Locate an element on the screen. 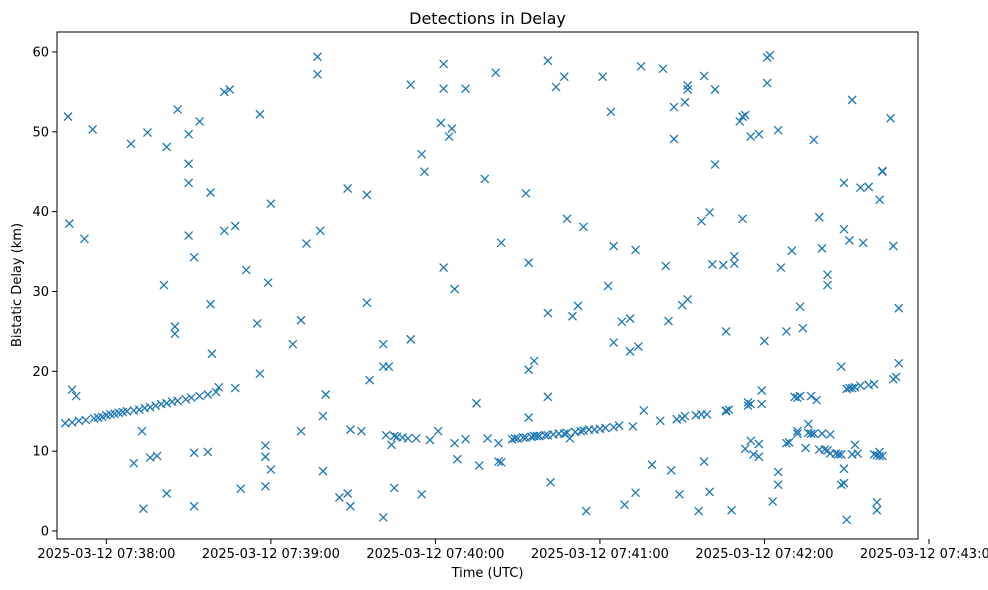 Image resolution: width=988 pixels, height=590 pixels. y-tick-label: 0 is located at coordinates (45, 532).